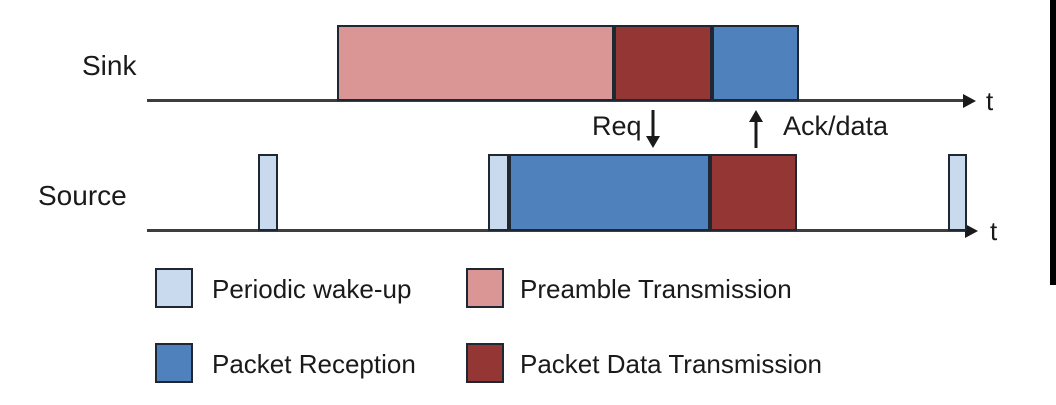 This screenshot has width=1056, height=405. What do you see at coordinates (653, 129) in the screenshot?
I see `req-down-arrow-icon` at bounding box center [653, 129].